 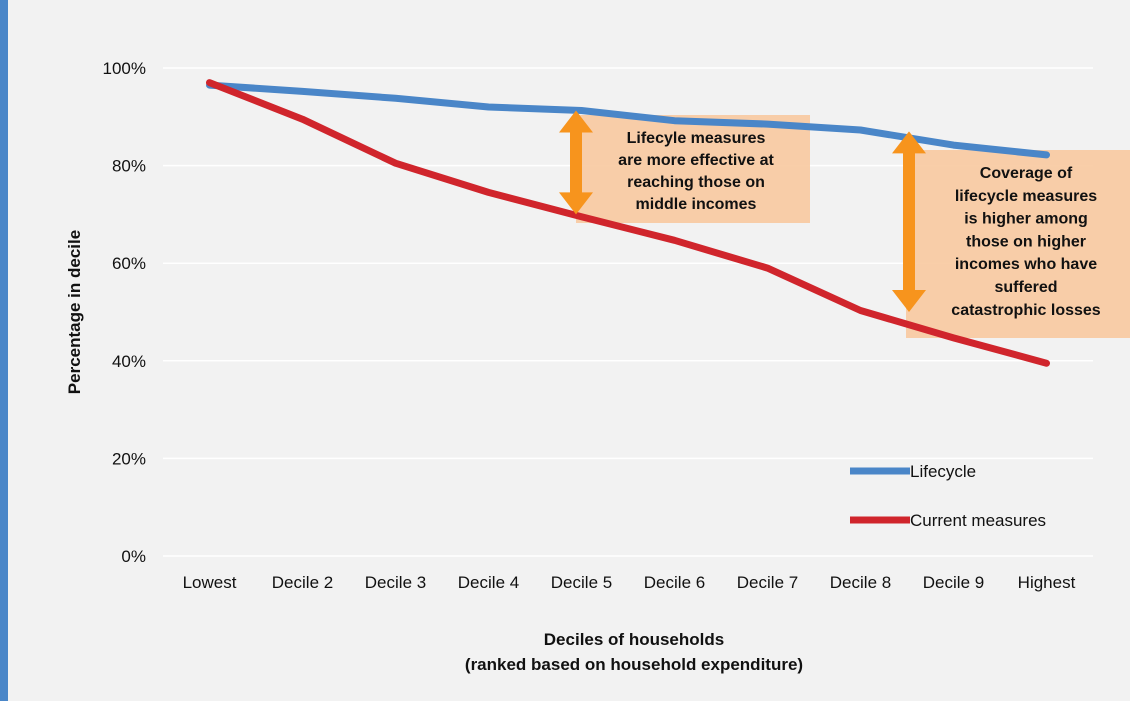 What do you see at coordinates (674, 582) in the screenshot?
I see `x-tick-label: Decile 6` at bounding box center [674, 582].